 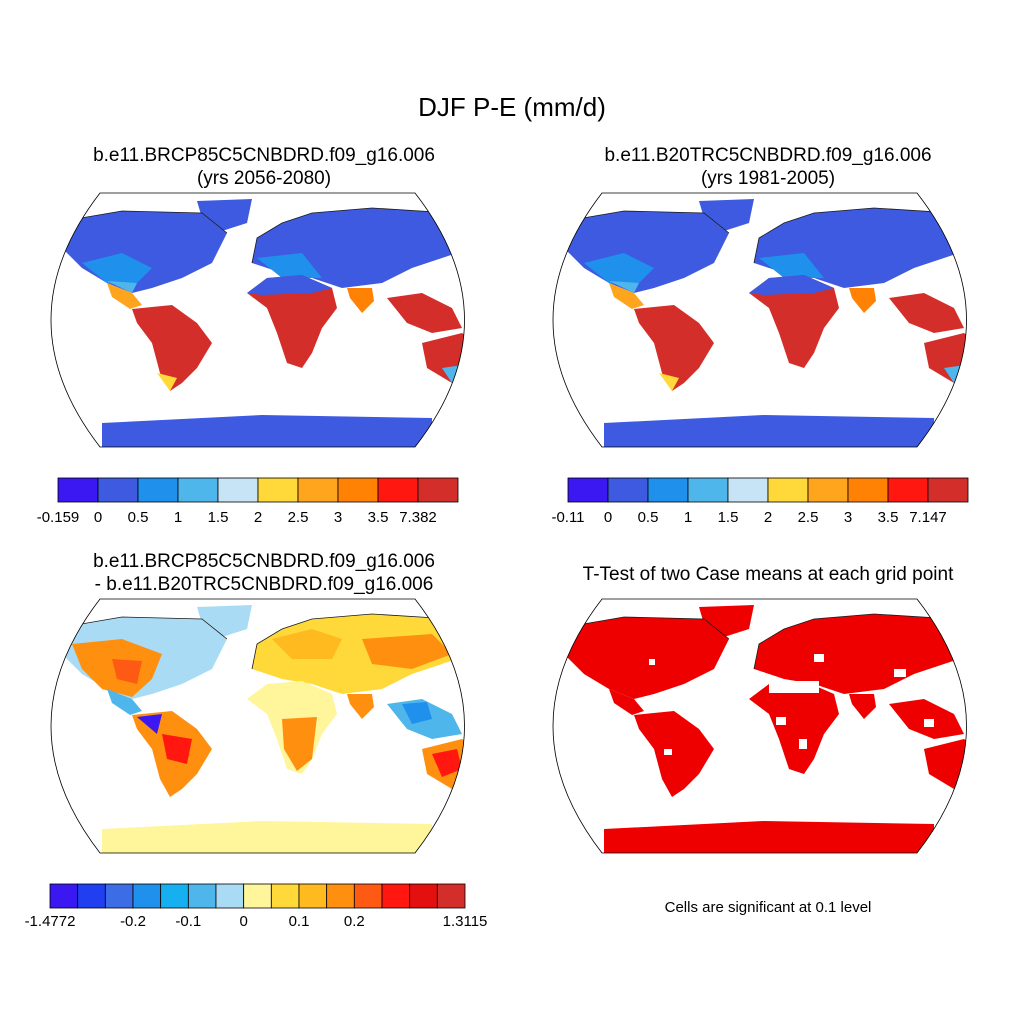 What do you see at coordinates (418, 517) in the screenshot?
I see `colorbar-tick-label: 7.382` at bounding box center [418, 517].